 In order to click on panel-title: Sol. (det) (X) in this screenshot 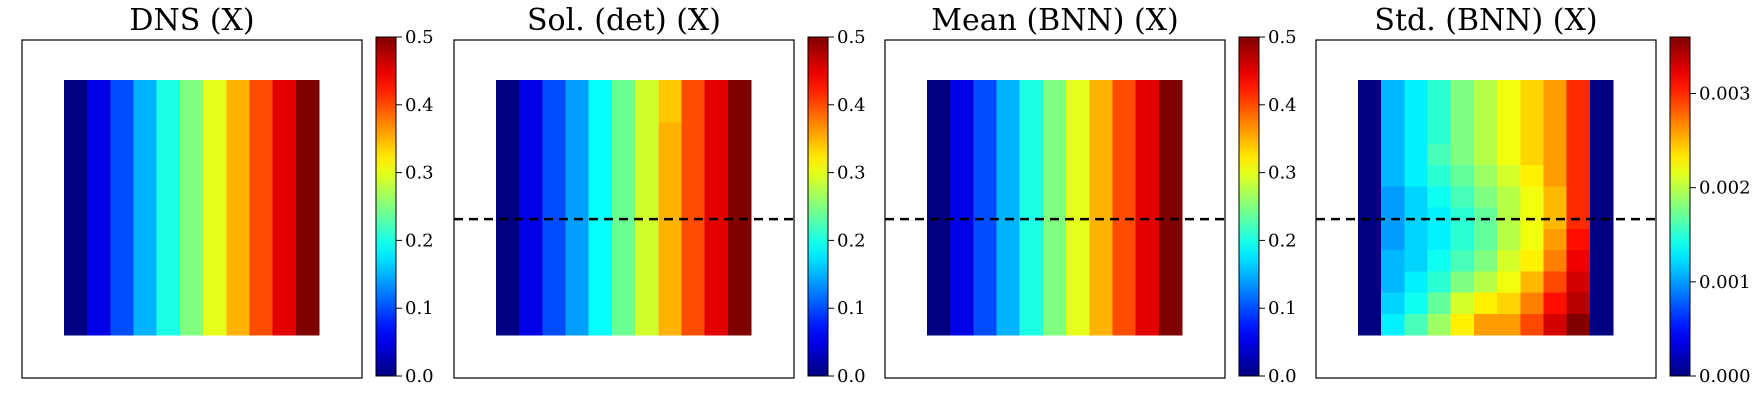, I will do `click(624, 20)`.